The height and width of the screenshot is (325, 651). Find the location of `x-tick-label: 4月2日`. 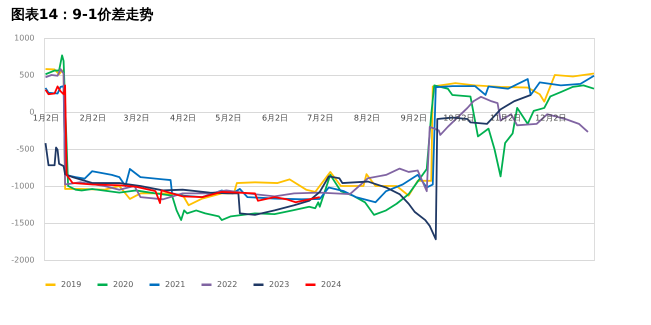

x-tick-label: 4月2日 is located at coordinates (183, 118).